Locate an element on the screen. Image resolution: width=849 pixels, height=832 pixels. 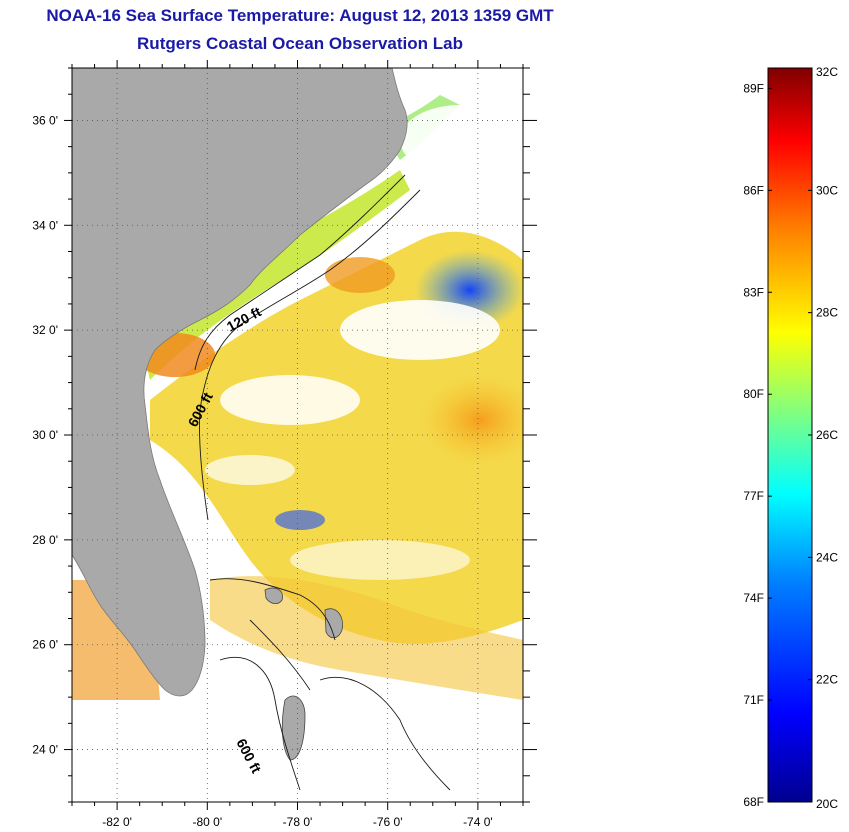
longitude-label: -82 0' is located at coordinates (117, 822).